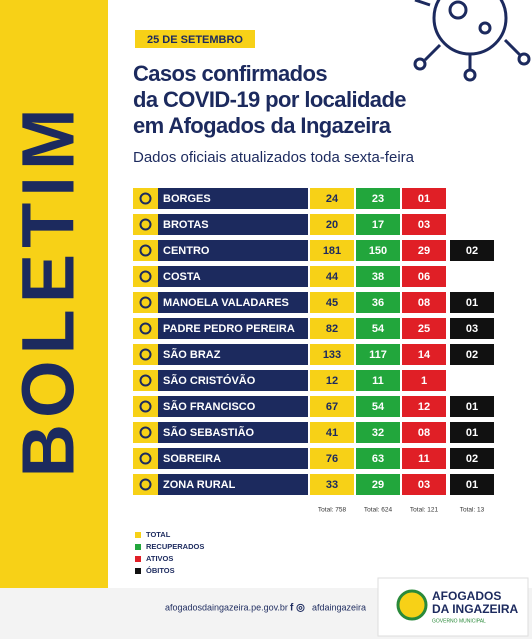  I want to click on locality: SOBREIRA, so click(192, 459).